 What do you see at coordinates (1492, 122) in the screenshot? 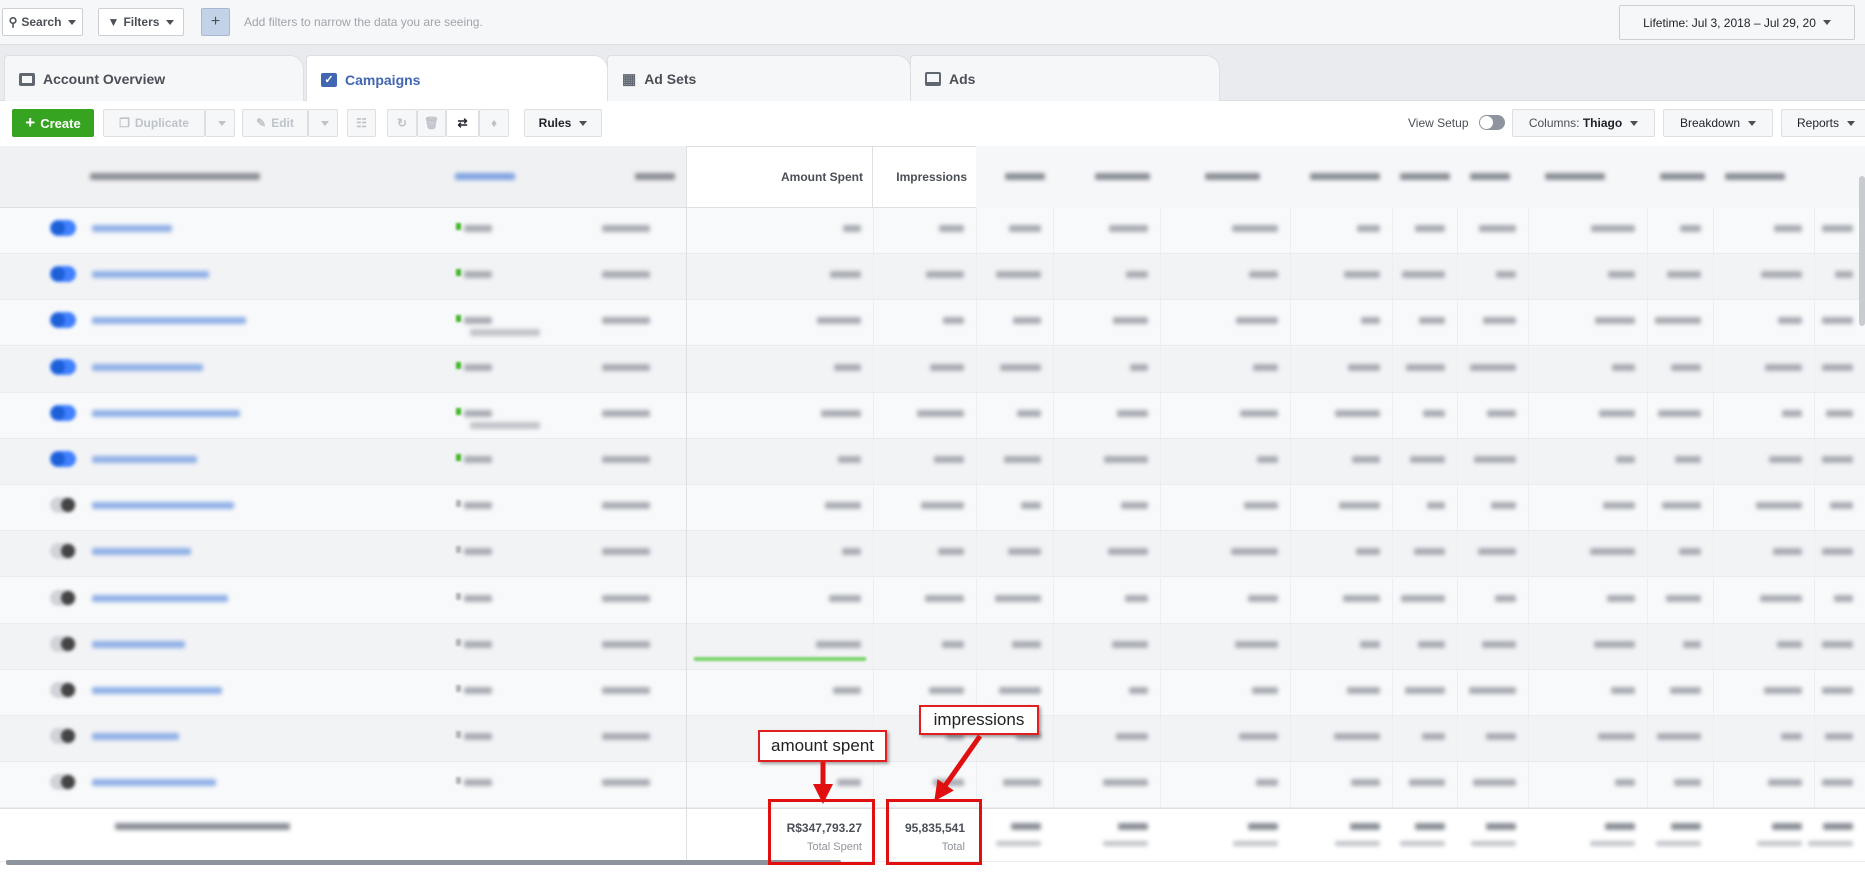
I see `view-setup-toggle` at bounding box center [1492, 122].